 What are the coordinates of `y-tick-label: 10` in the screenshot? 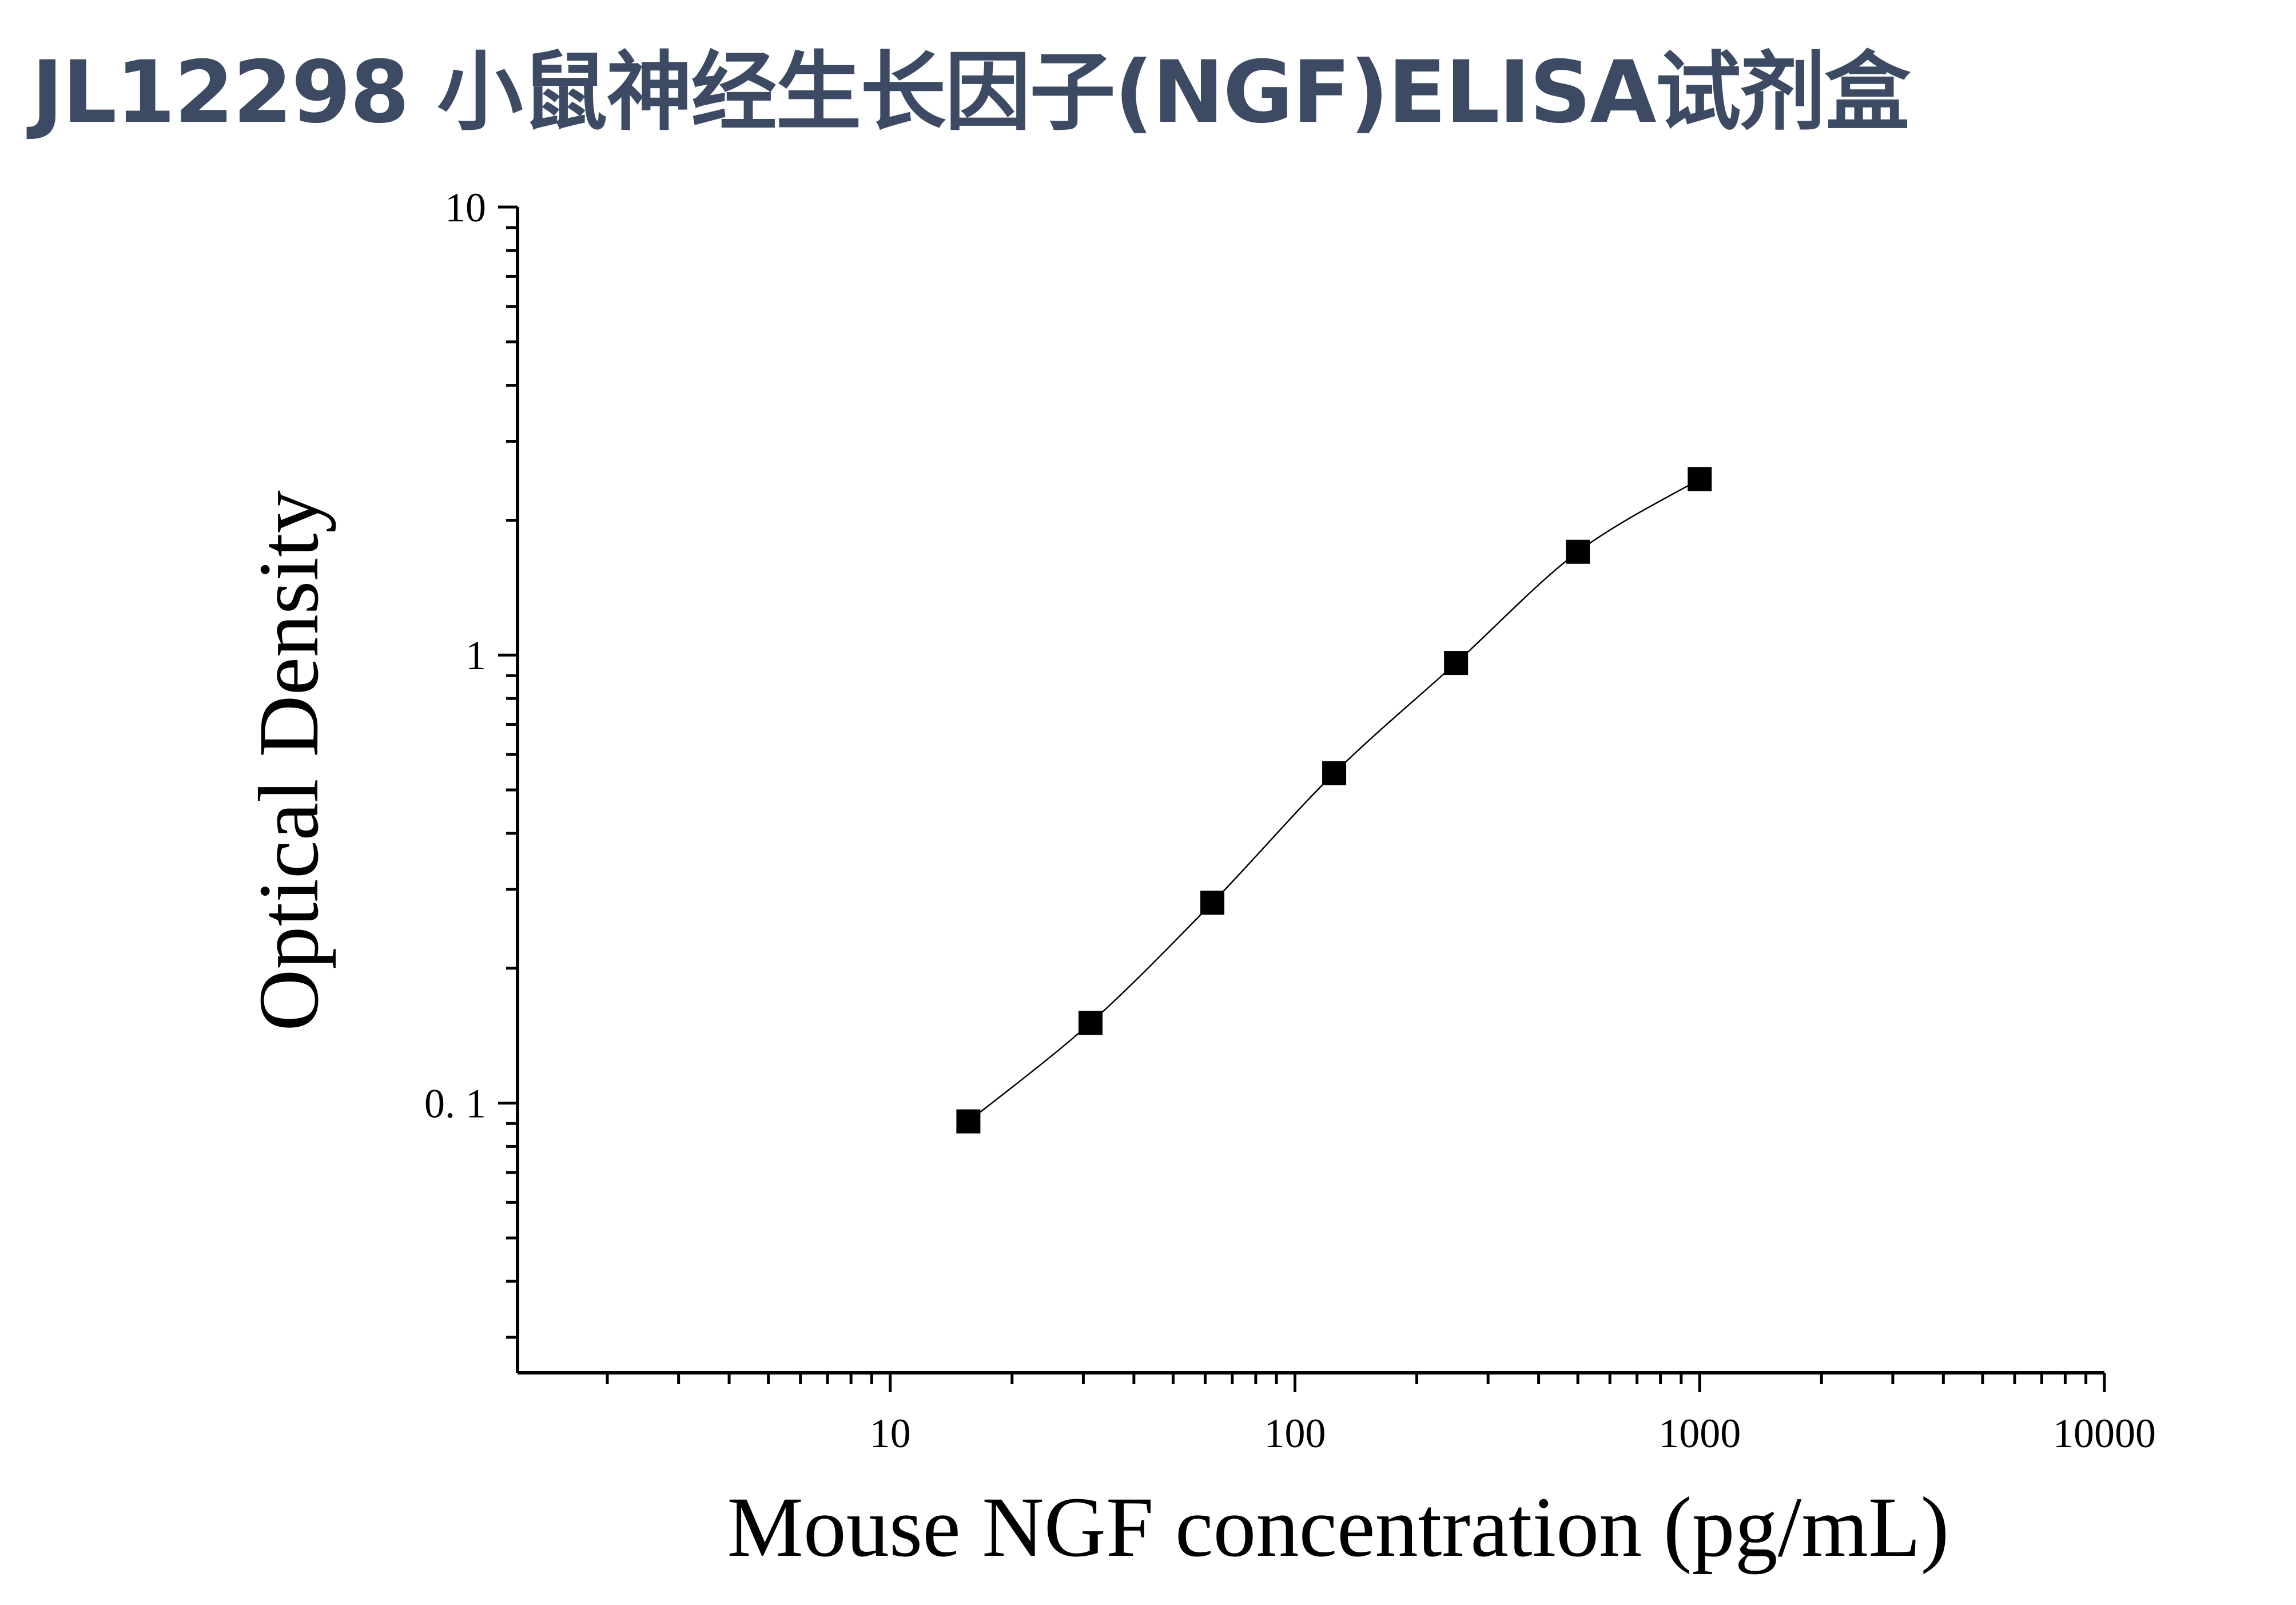 It's located at (466, 208).